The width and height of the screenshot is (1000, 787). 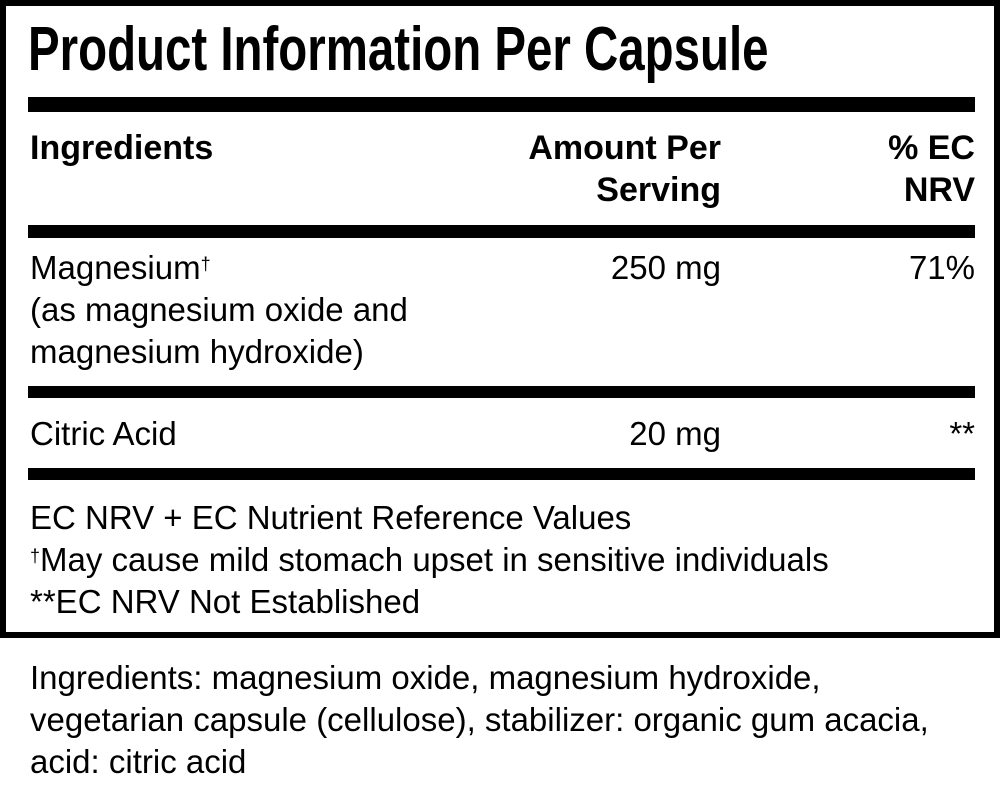 What do you see at coordinates (675, 433) in the screenshot?
I see `row-citric-amount: 20 mg` at bounding box center [675, 433].